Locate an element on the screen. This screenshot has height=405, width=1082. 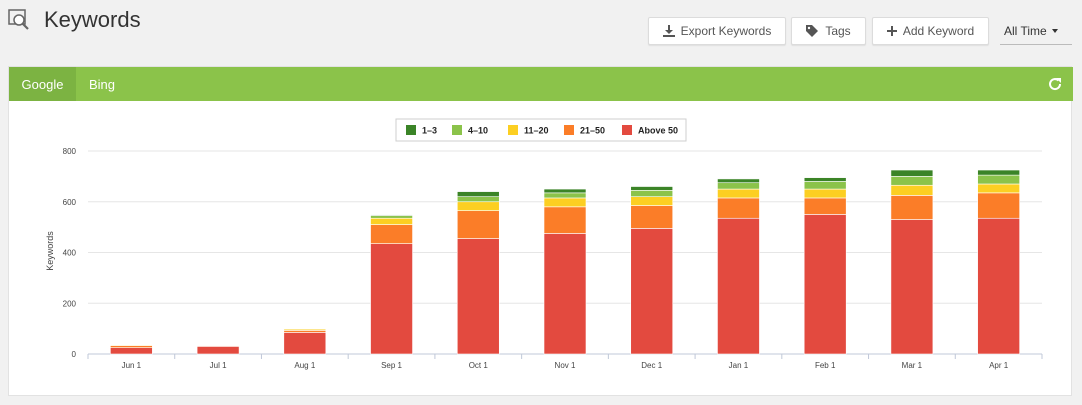
legend-label: 21–50 is located at coordinates (592, 131).